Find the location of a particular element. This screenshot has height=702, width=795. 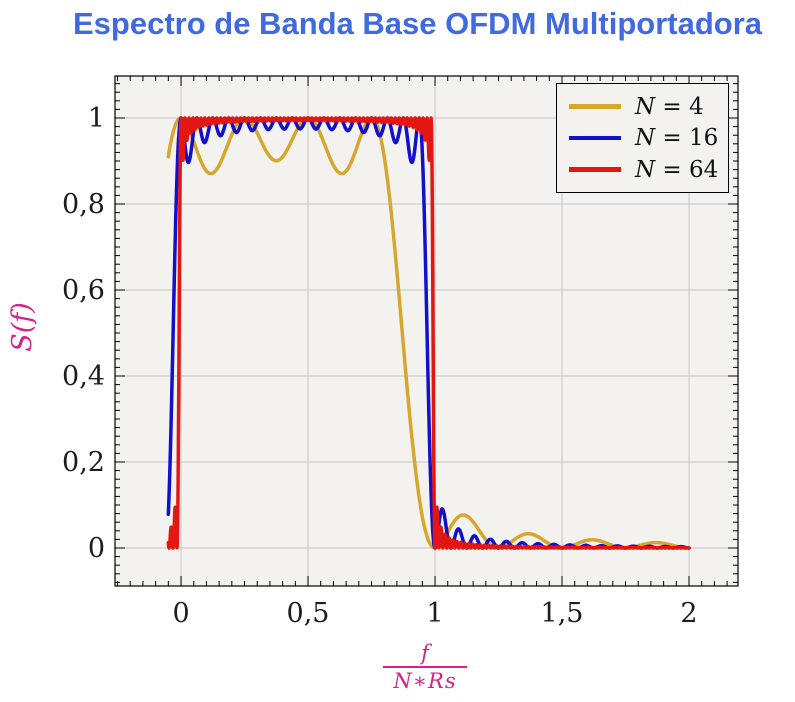

legend-item-n-16: N = 16 is located at coordinates (643, 138).